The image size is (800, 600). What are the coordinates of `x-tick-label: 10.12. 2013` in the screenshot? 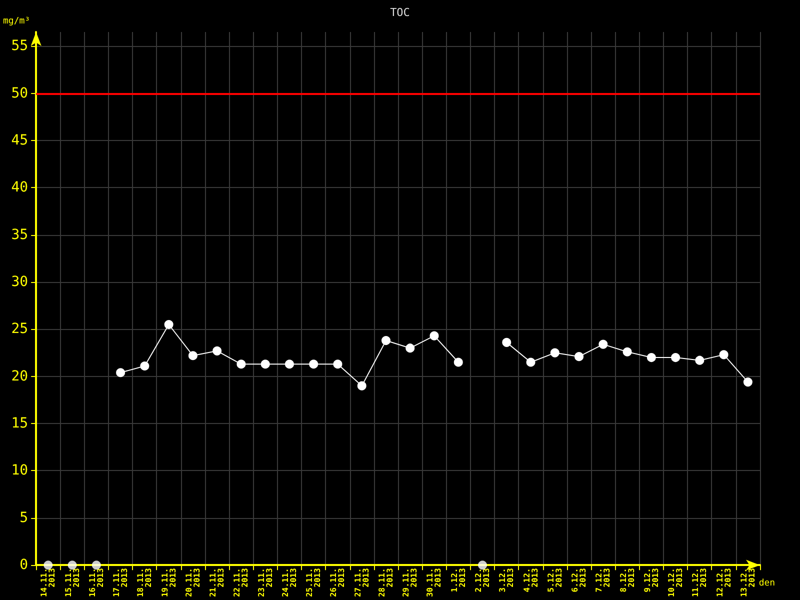 It's located at (675, 583).